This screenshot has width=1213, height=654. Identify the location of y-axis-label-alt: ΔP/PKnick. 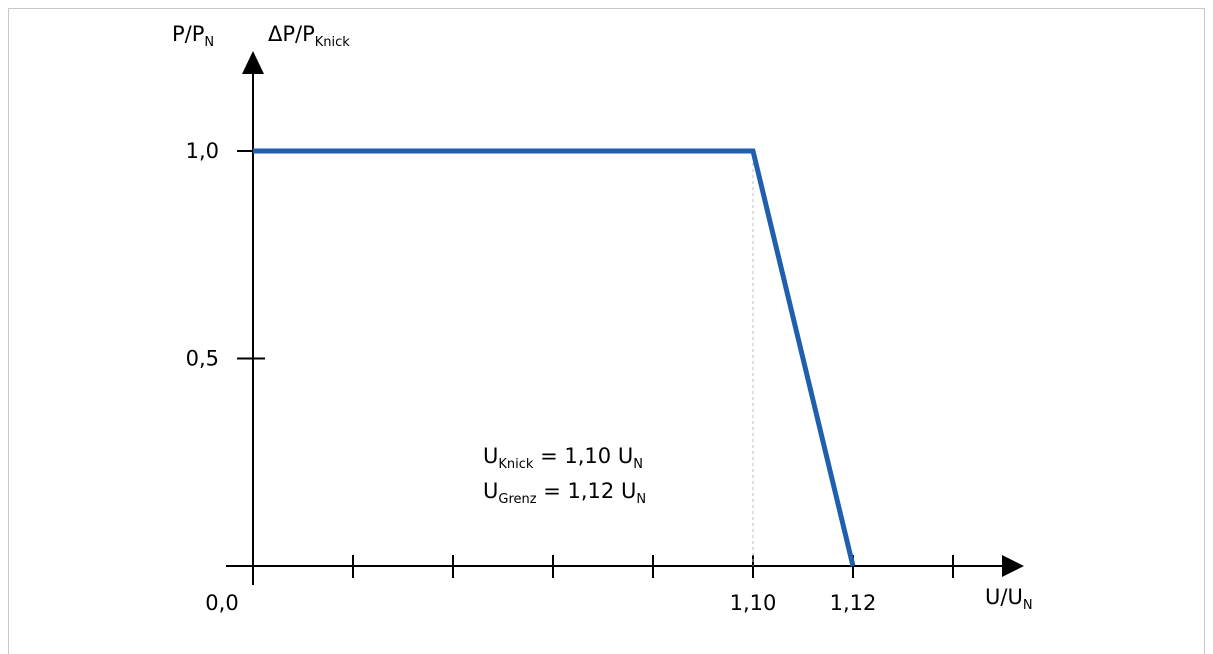
(309, 36).